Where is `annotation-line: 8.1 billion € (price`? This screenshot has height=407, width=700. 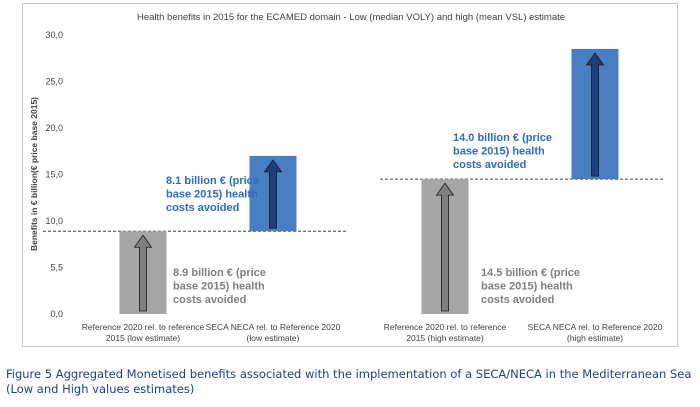 annotation-line: 8.1 billion € (price is located at coordinates (212, 181).